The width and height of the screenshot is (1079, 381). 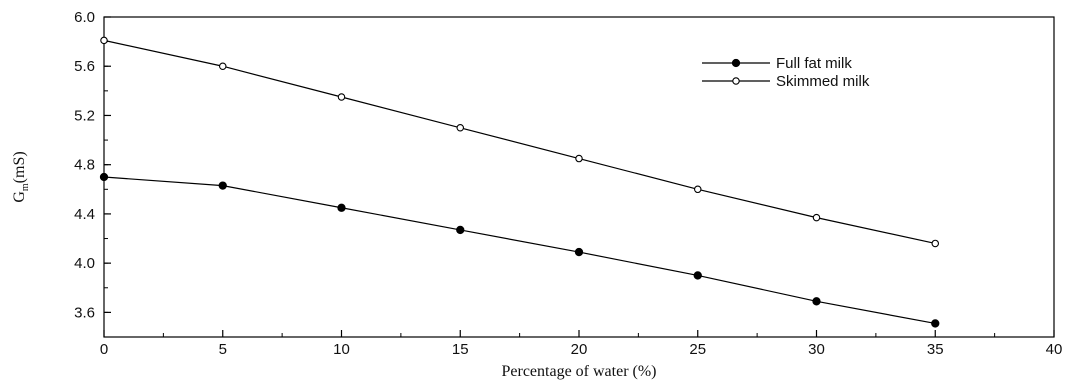 I want to click on x-tick-label: 15, so click(x=460, y=349).